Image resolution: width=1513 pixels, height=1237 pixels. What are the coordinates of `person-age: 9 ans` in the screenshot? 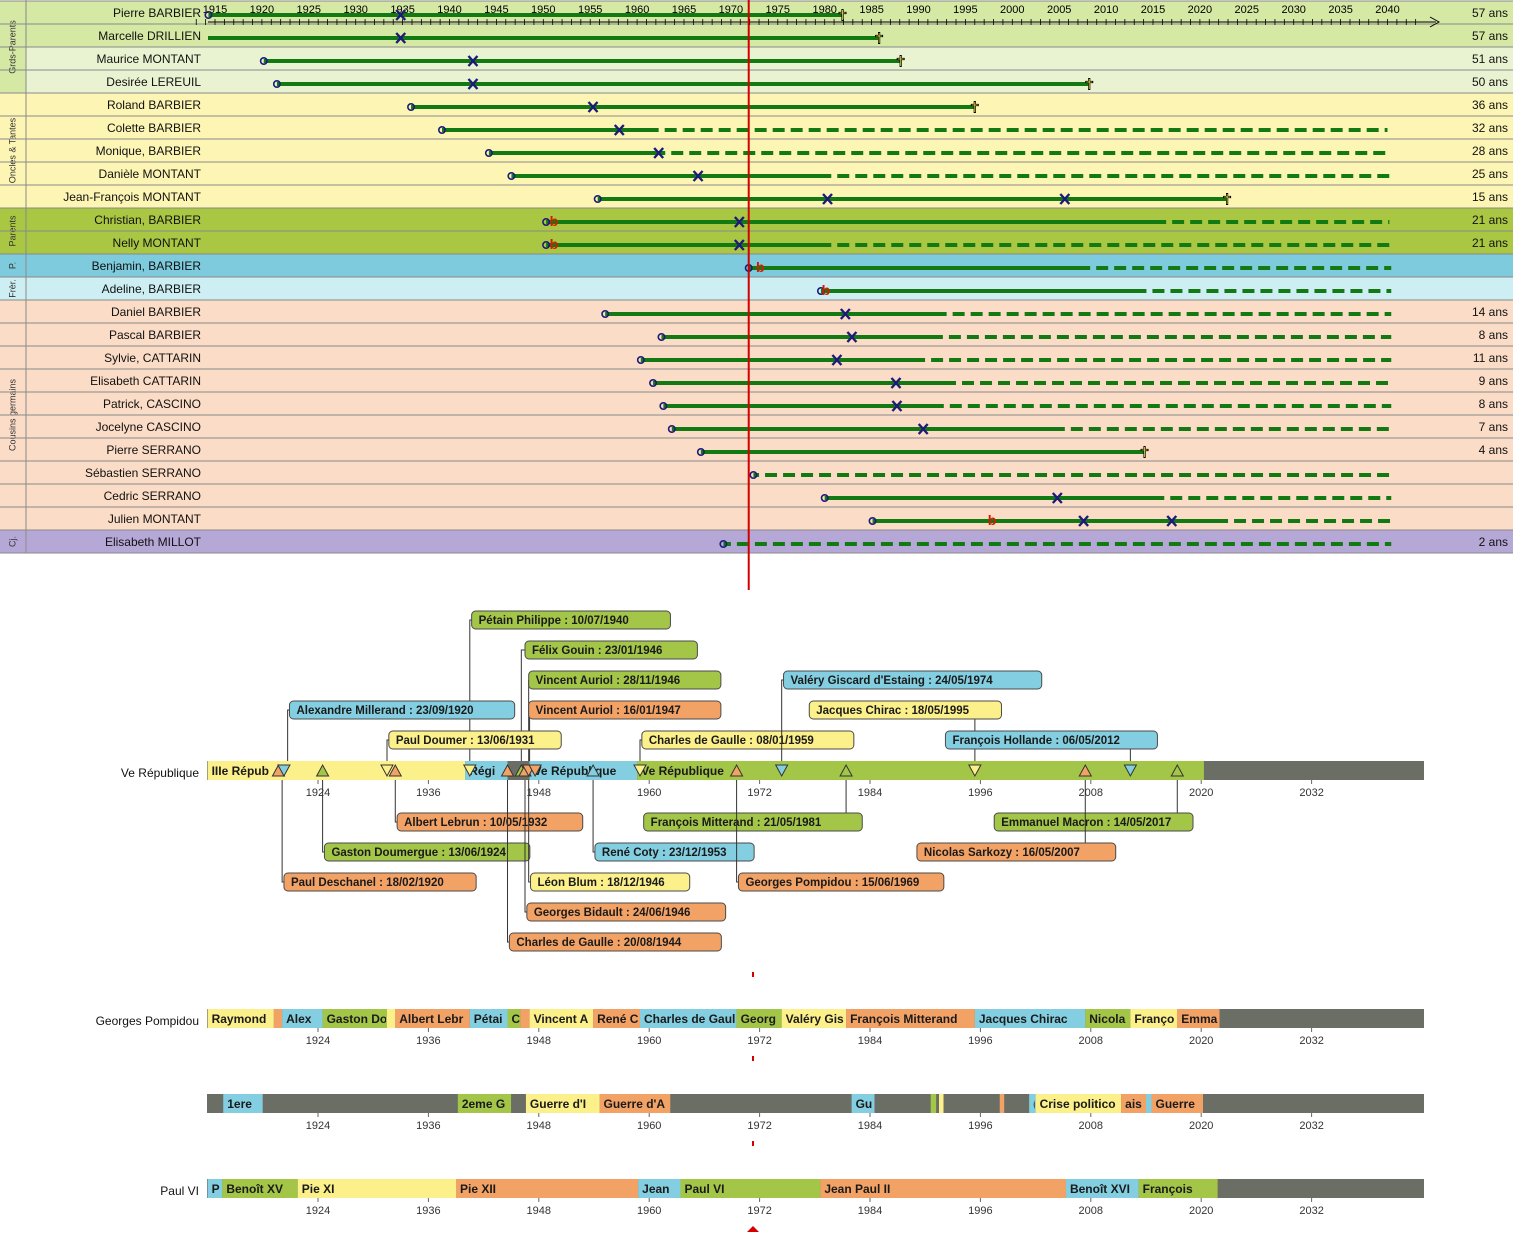 It's located at (1493, 381).